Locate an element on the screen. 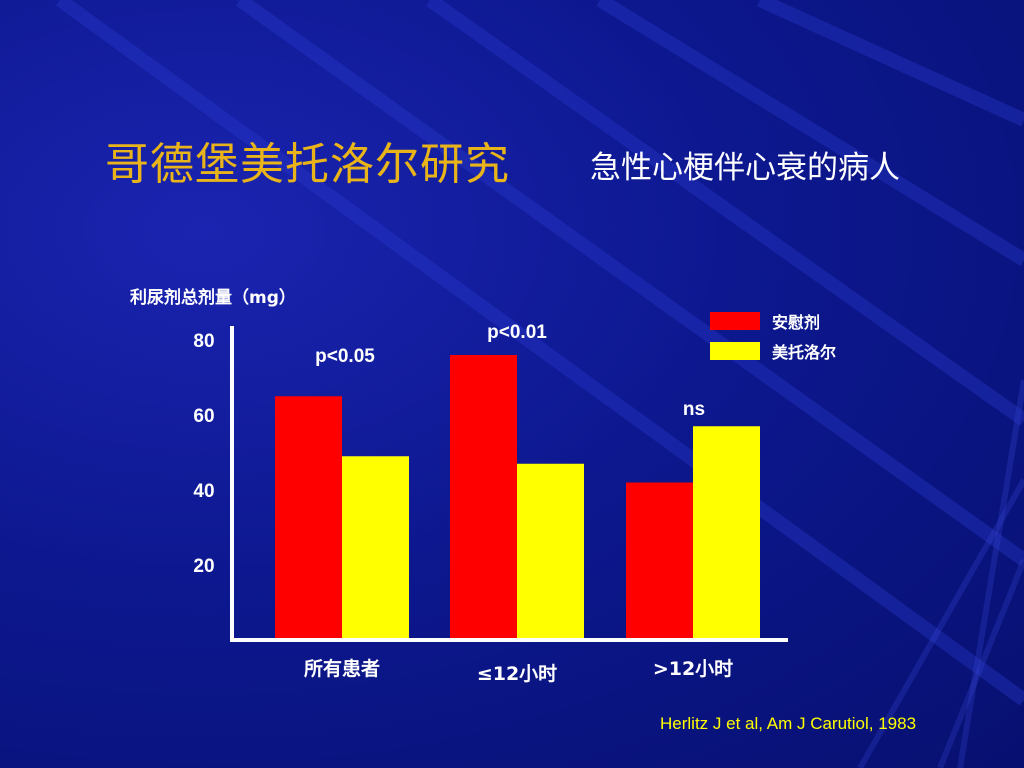  page-subtitle: 急性心梗伴心衰的病人 is located at coordinates (745, 168).